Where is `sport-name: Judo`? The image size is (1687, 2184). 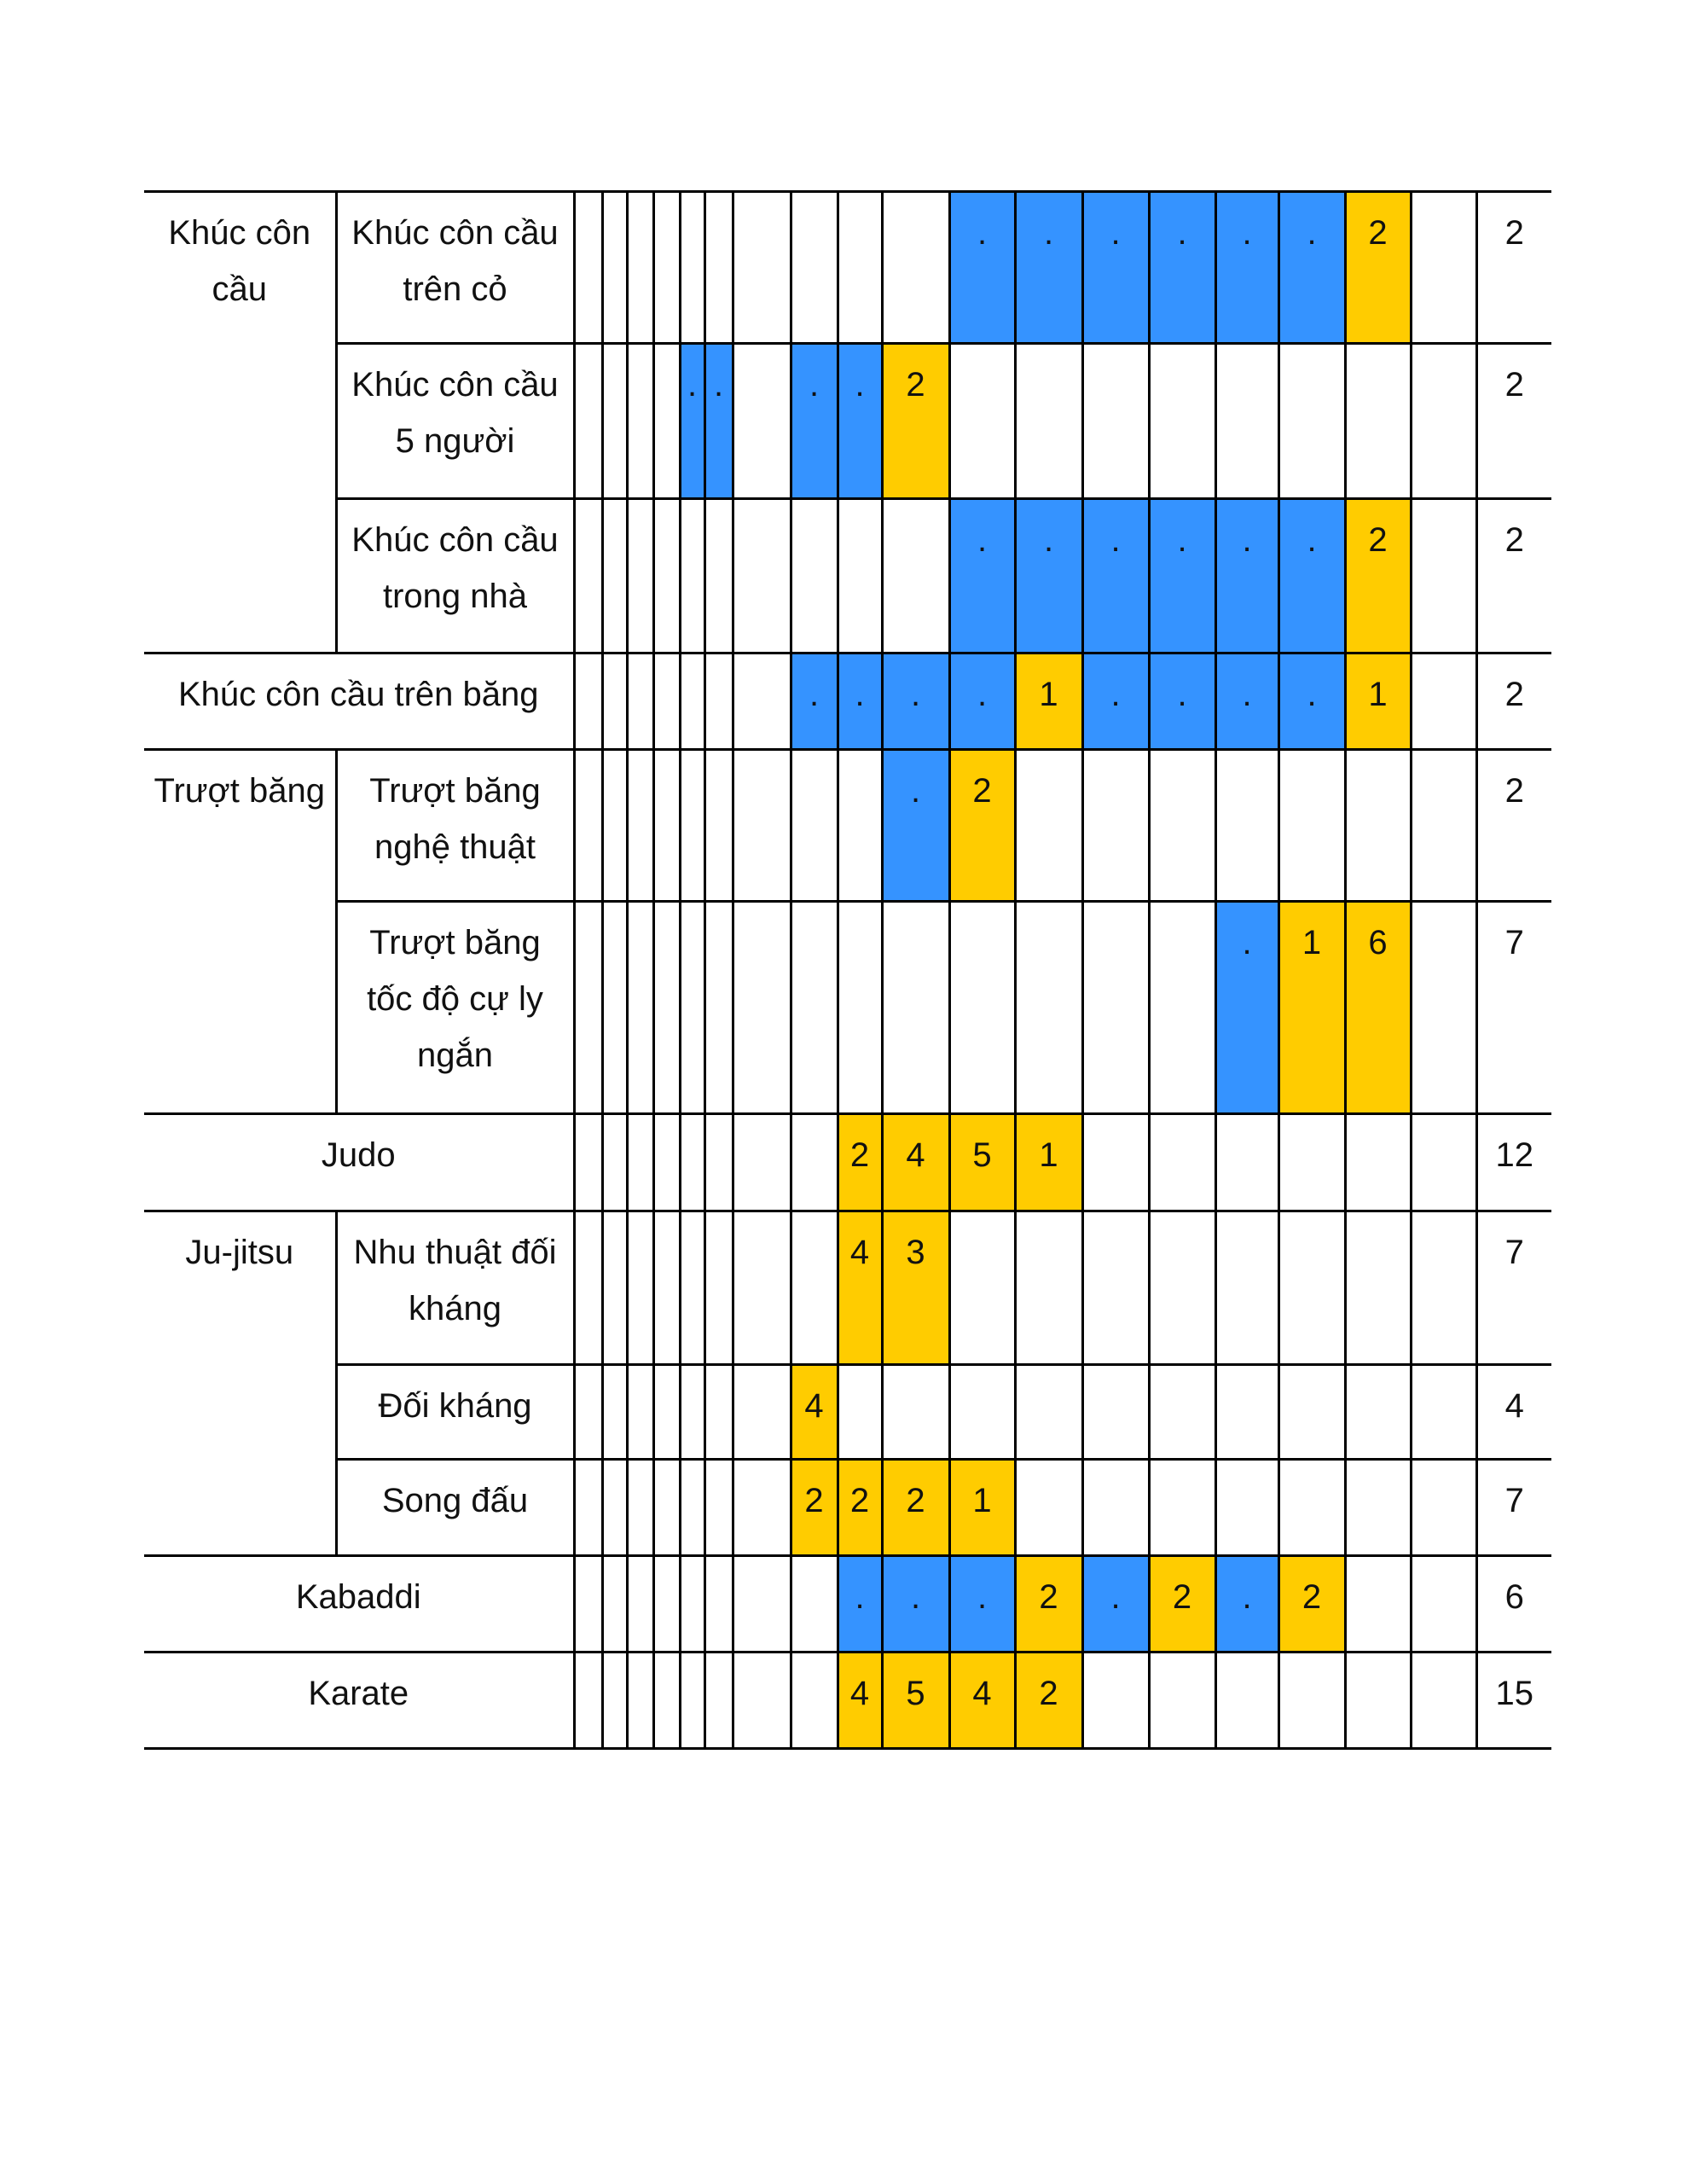
sport-name: Judo is located at coordinates (360, 1162).